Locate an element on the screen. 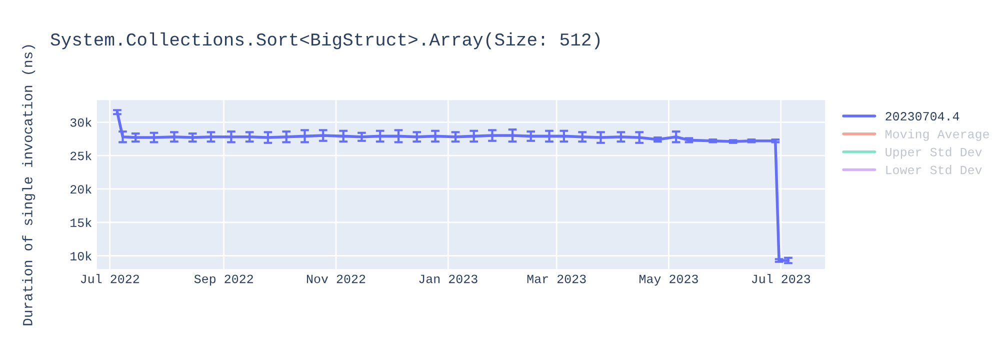 This screenshot has width=1000, height=350. legend-label: Upper Std Dev is located at coordinates (934, 153).